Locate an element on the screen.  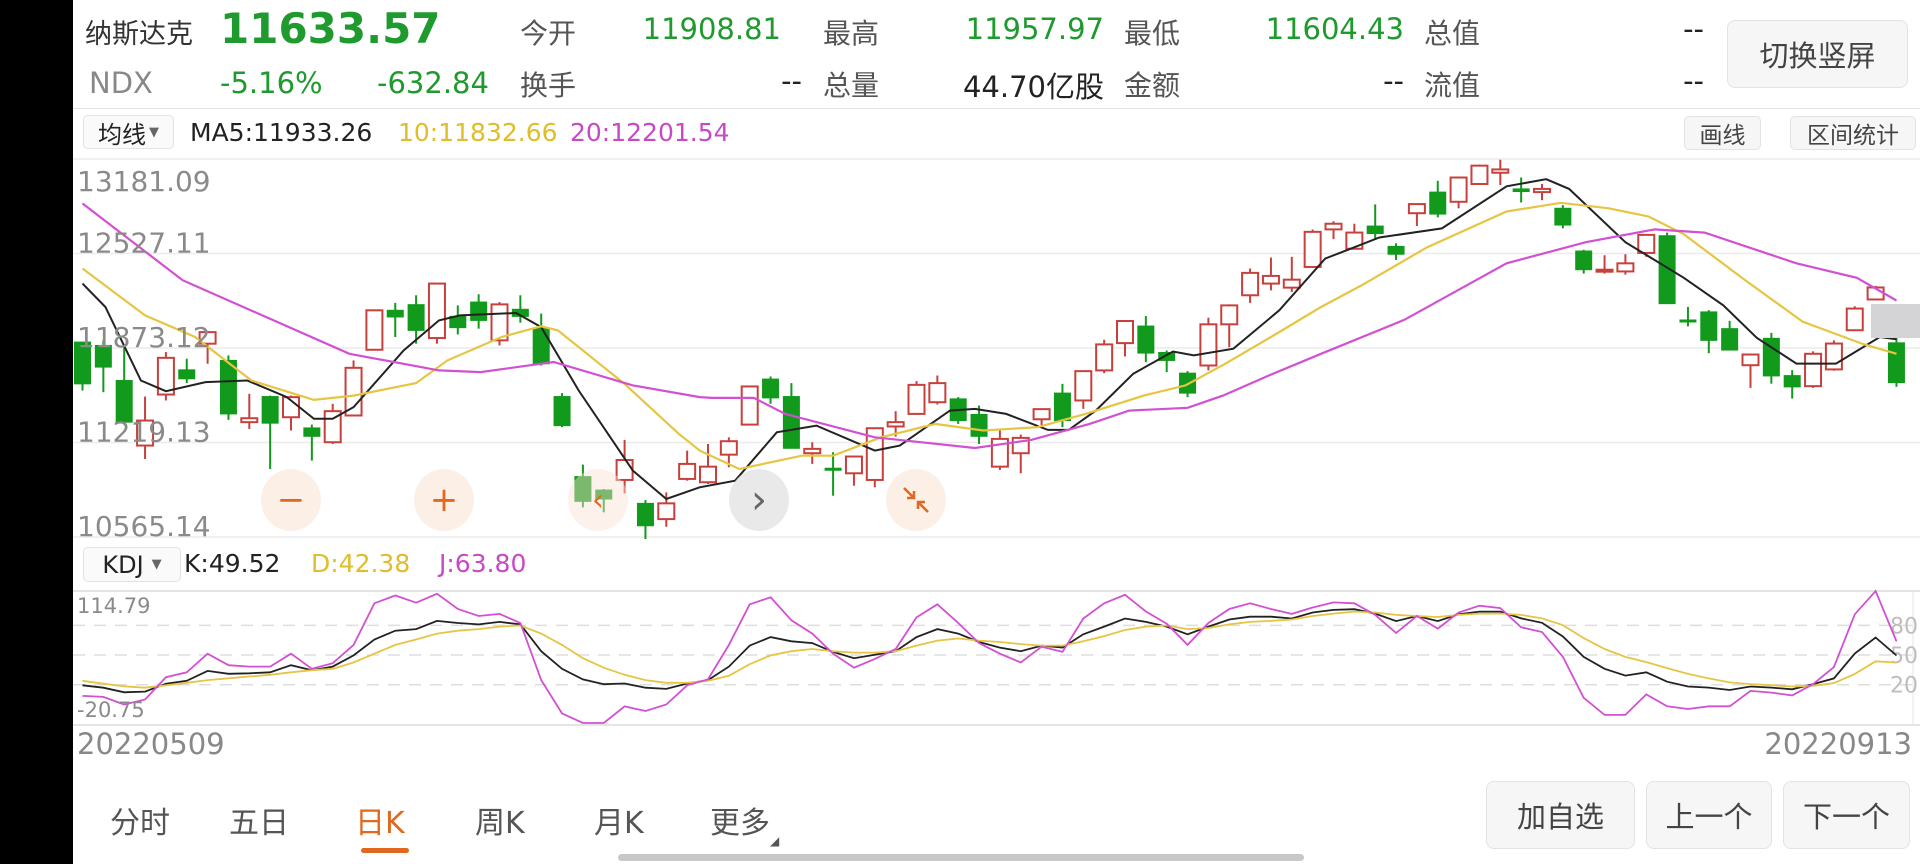
tab-more: 更多◢ is located at coordinates (744, 823).